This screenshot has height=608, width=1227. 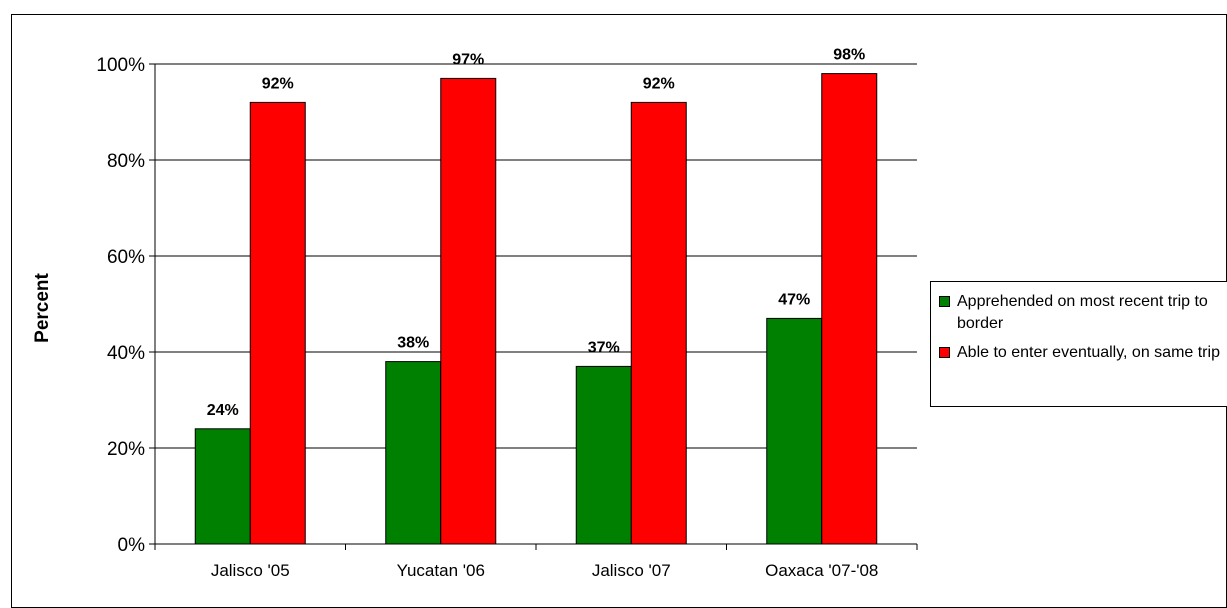 I want to click on y-tick-label: 80%, so click(x=126, y=161).